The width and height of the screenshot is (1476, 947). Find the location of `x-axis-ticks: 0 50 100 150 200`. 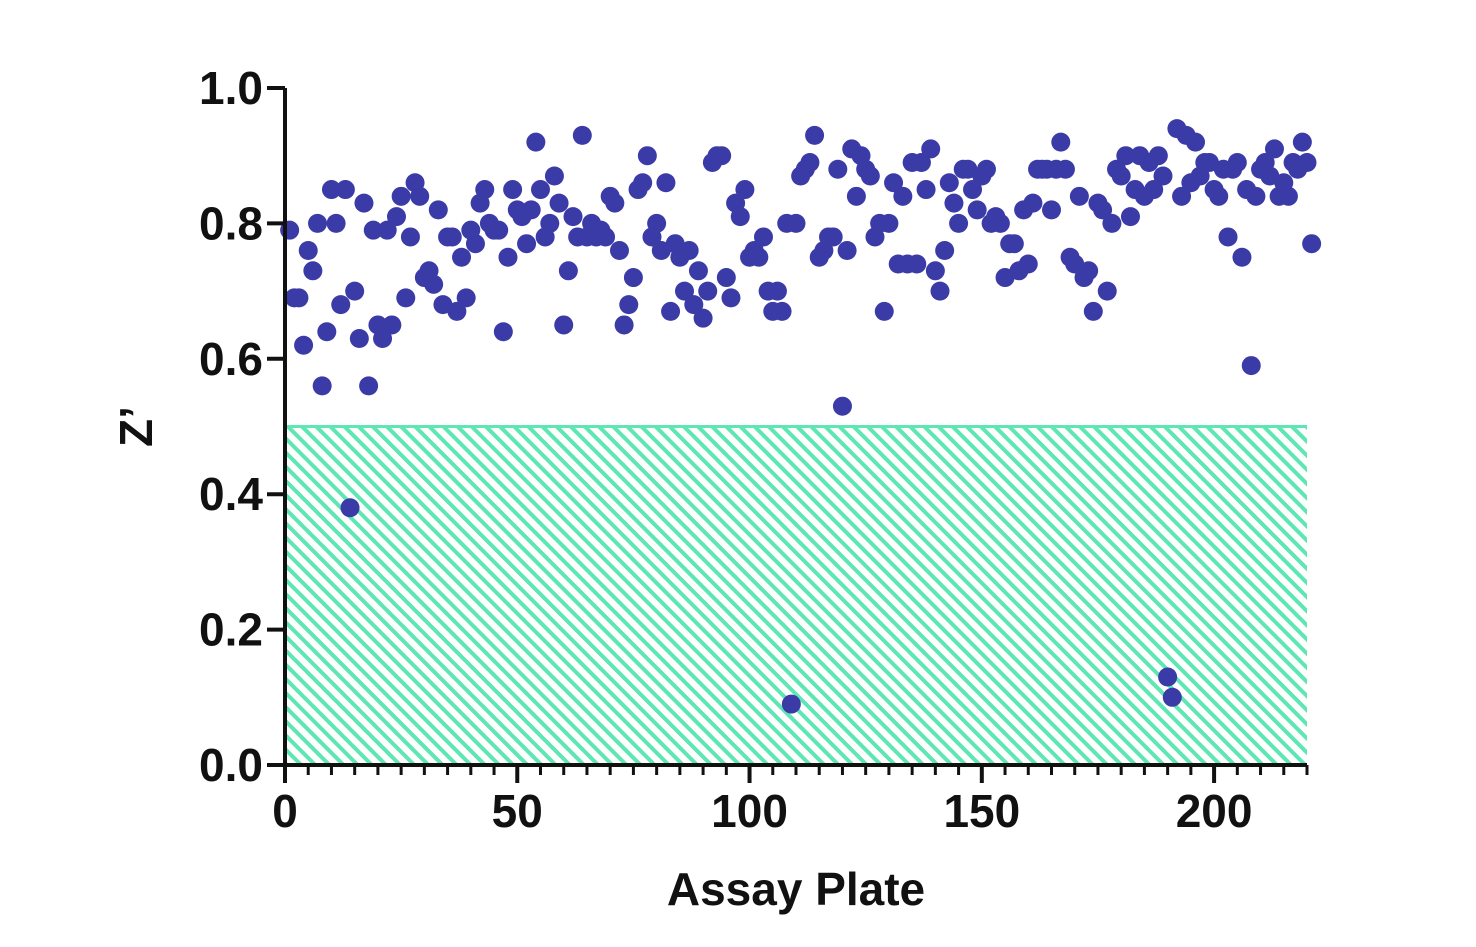

x-axis-ticks: 0 50 100 150 200 is located at coordinates (790, 801).